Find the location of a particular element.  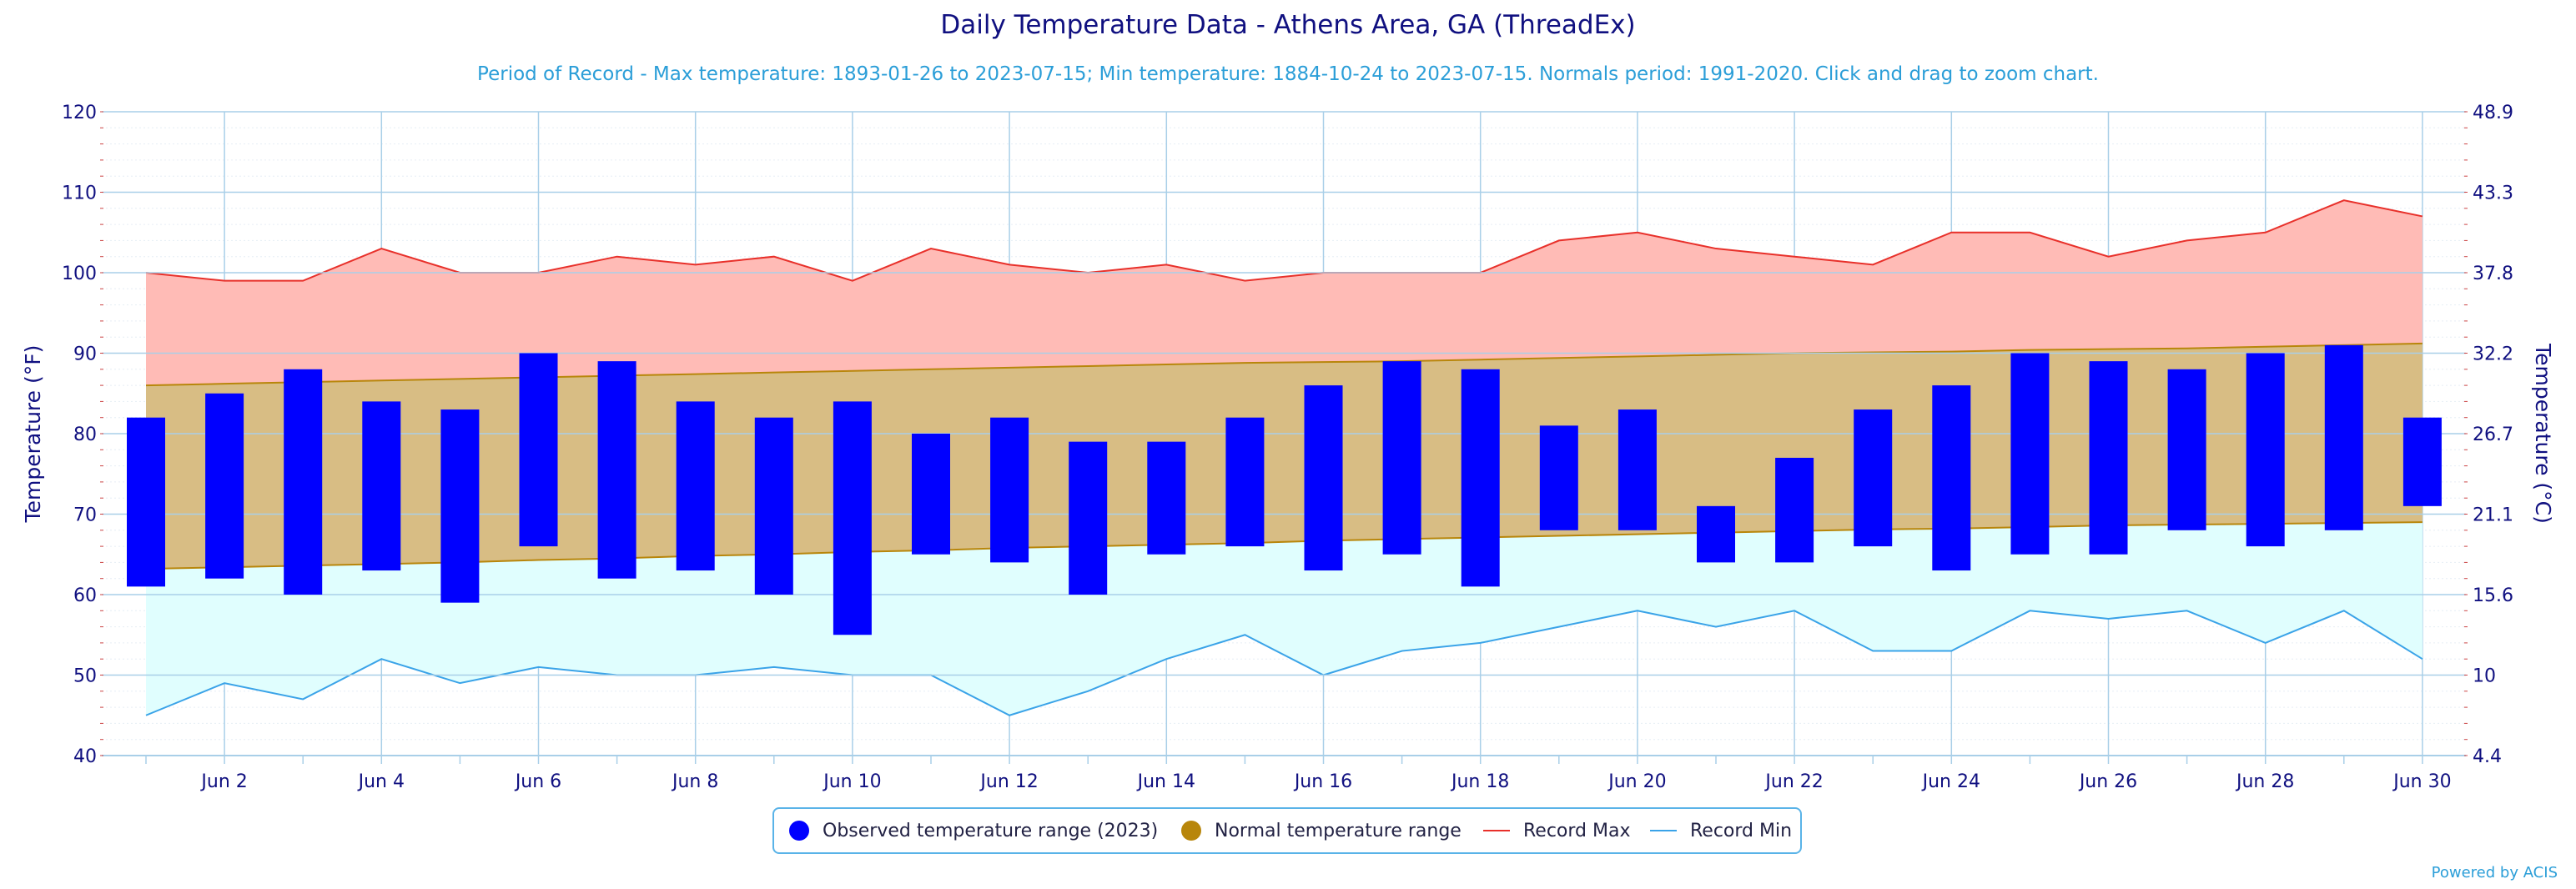

y-tick-label-right: 37.8 is located at coordinates (2493, 274).